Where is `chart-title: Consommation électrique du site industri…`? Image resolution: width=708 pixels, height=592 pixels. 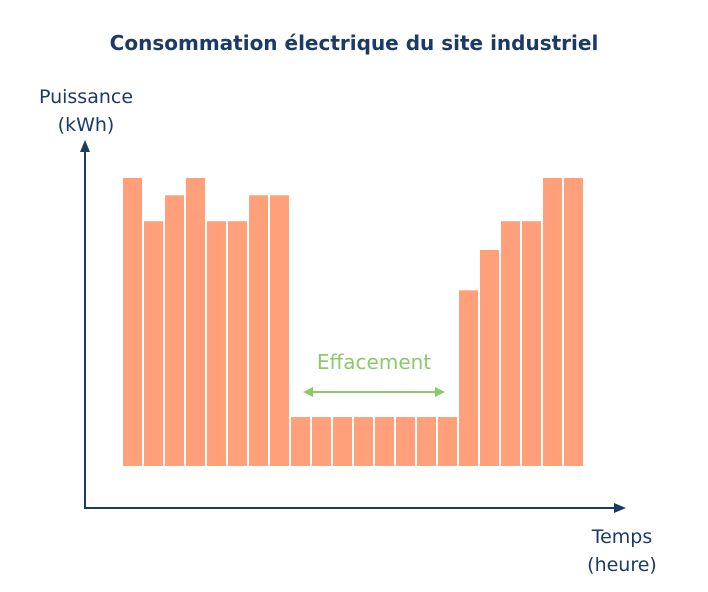
chart-title: Consommation électrique du site industri… is located at coordinates (354, 43).